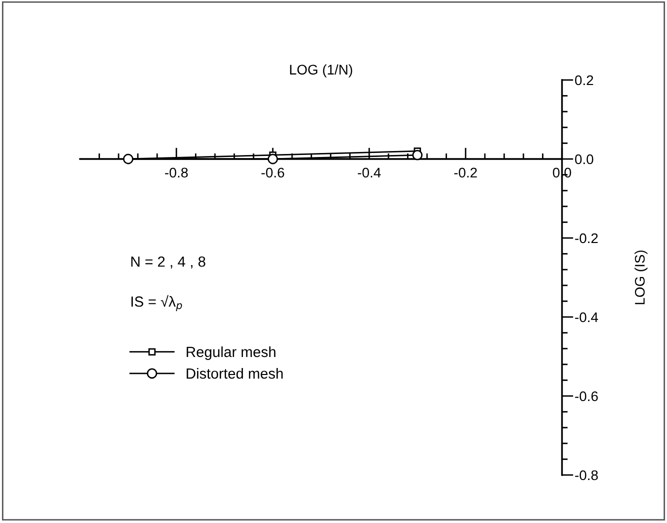  I want to click on y-tick-label: 0.2, so click(584, 80).